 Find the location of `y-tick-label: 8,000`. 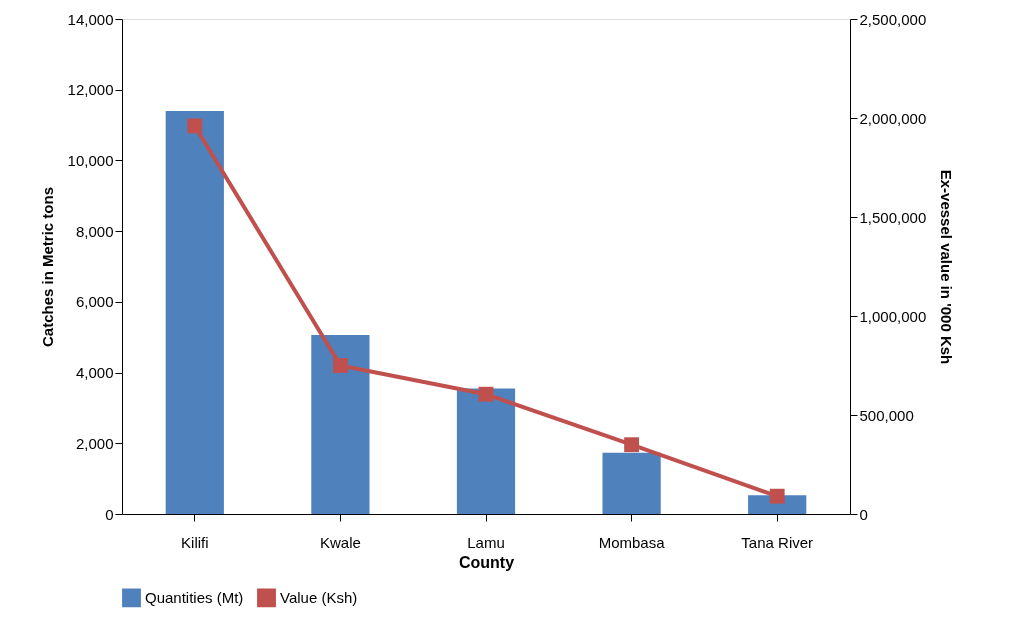

y-tick-label: 8,000 is located at coordinates (94, 231).